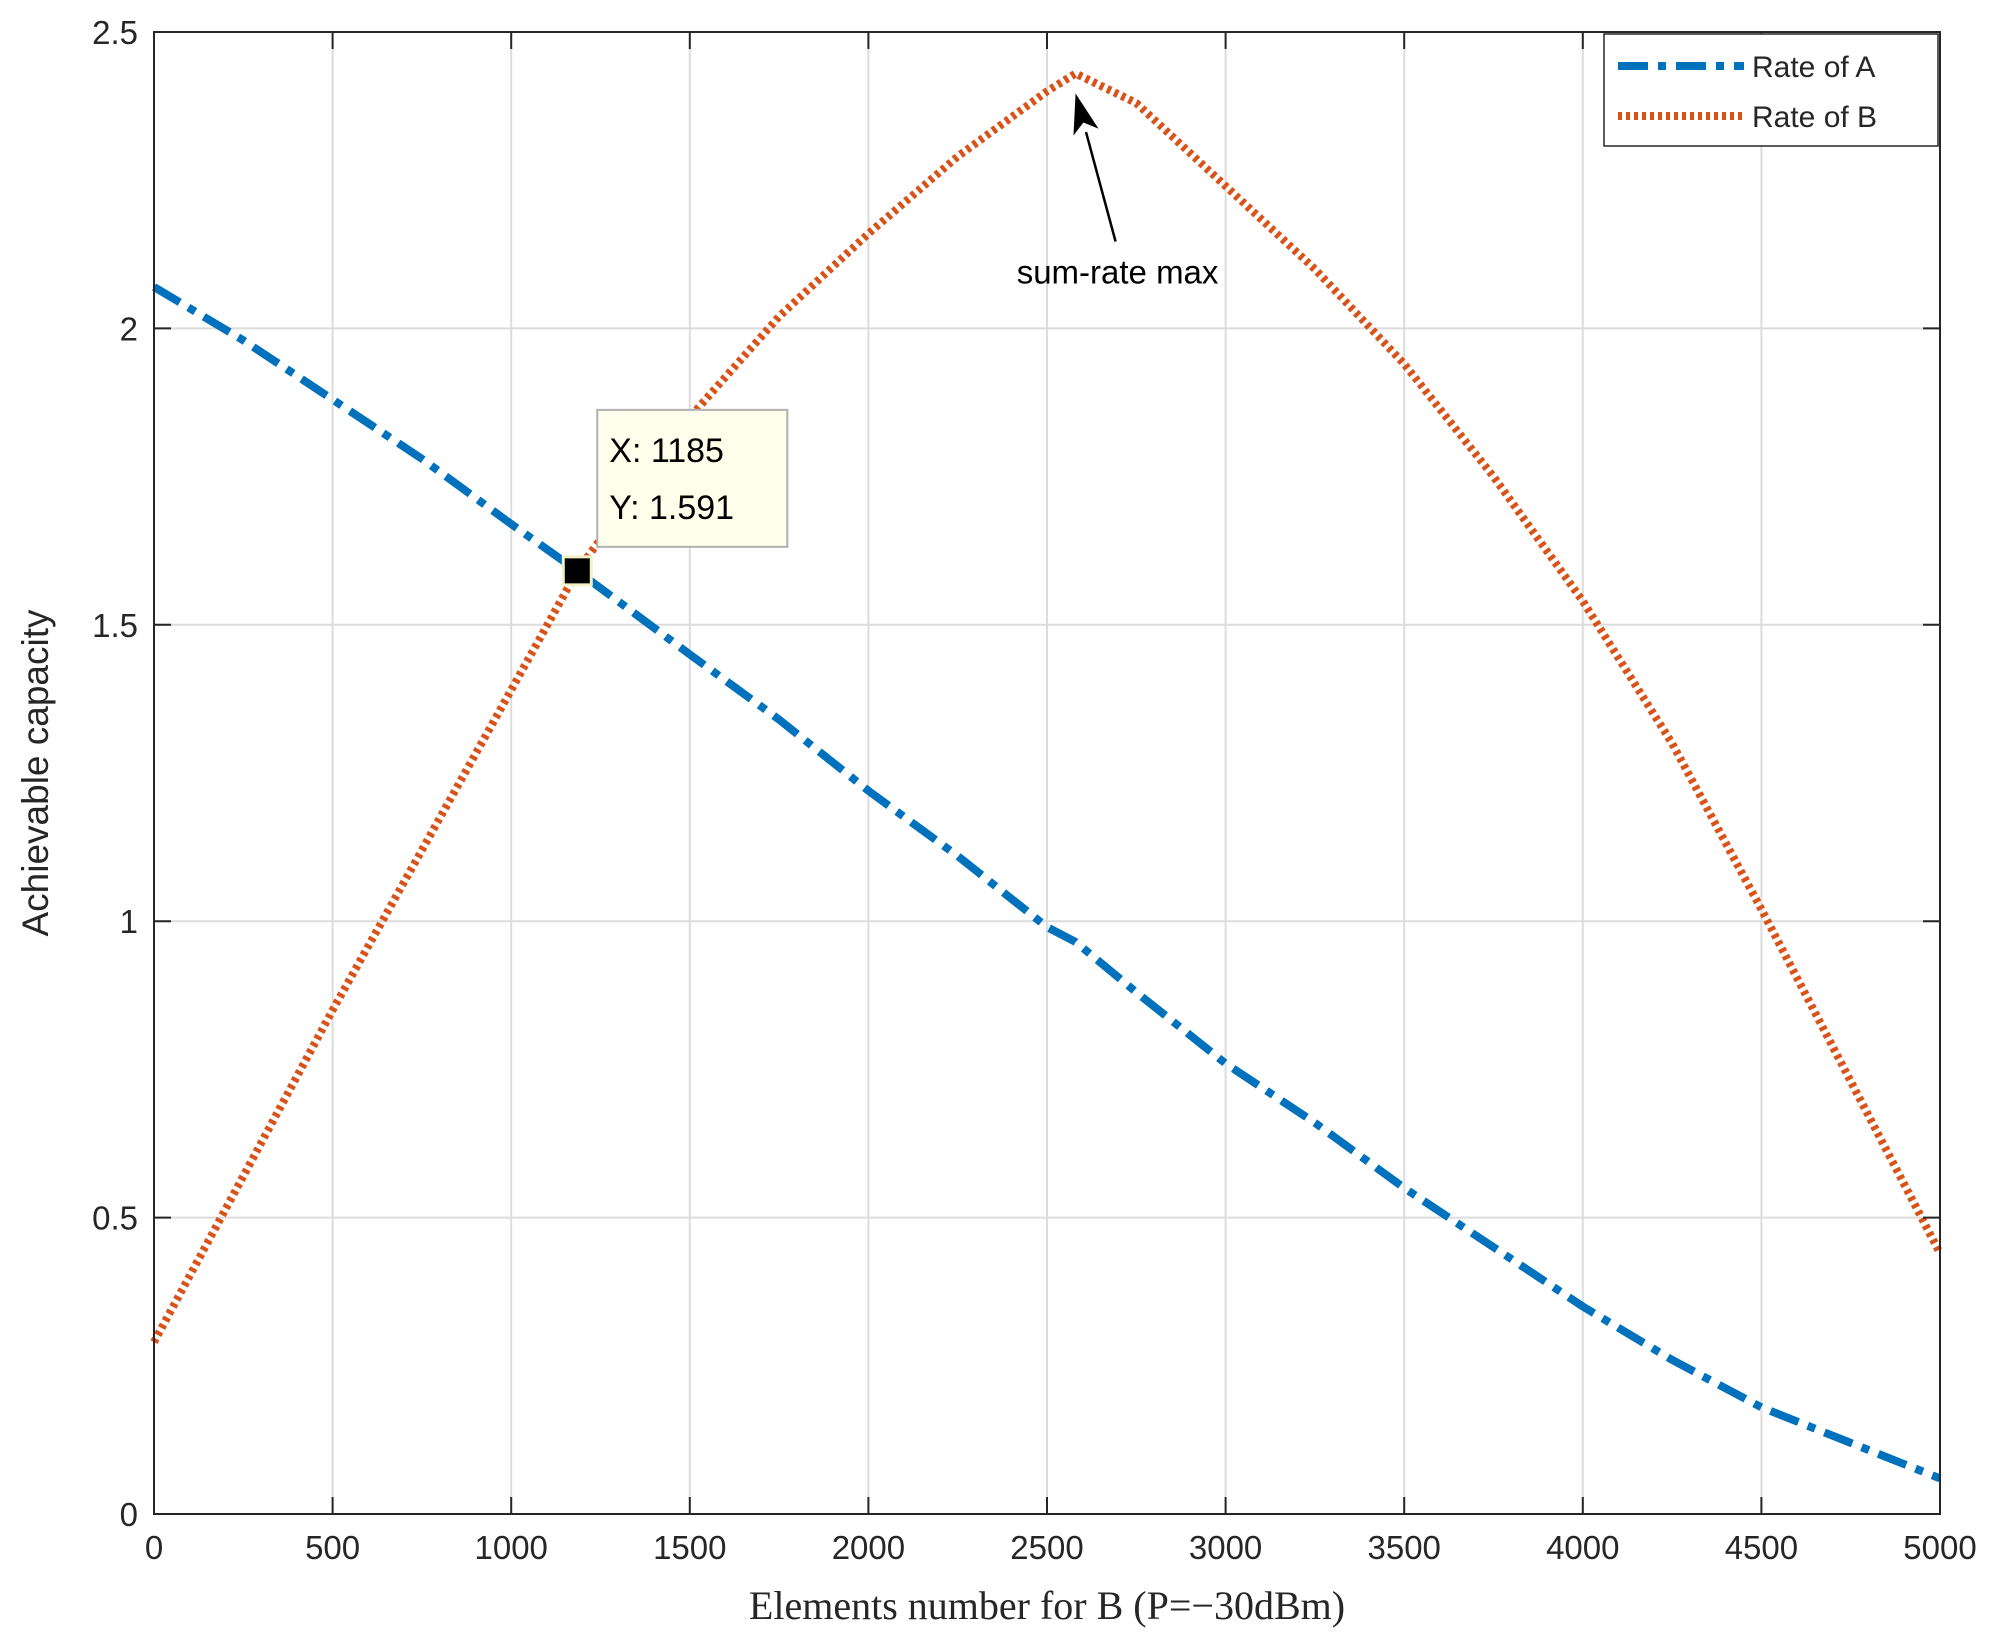 The image size is (1998, 1646). I want to click on sum-rate-max-annotation: sum-rate max, so click(1118, 191).